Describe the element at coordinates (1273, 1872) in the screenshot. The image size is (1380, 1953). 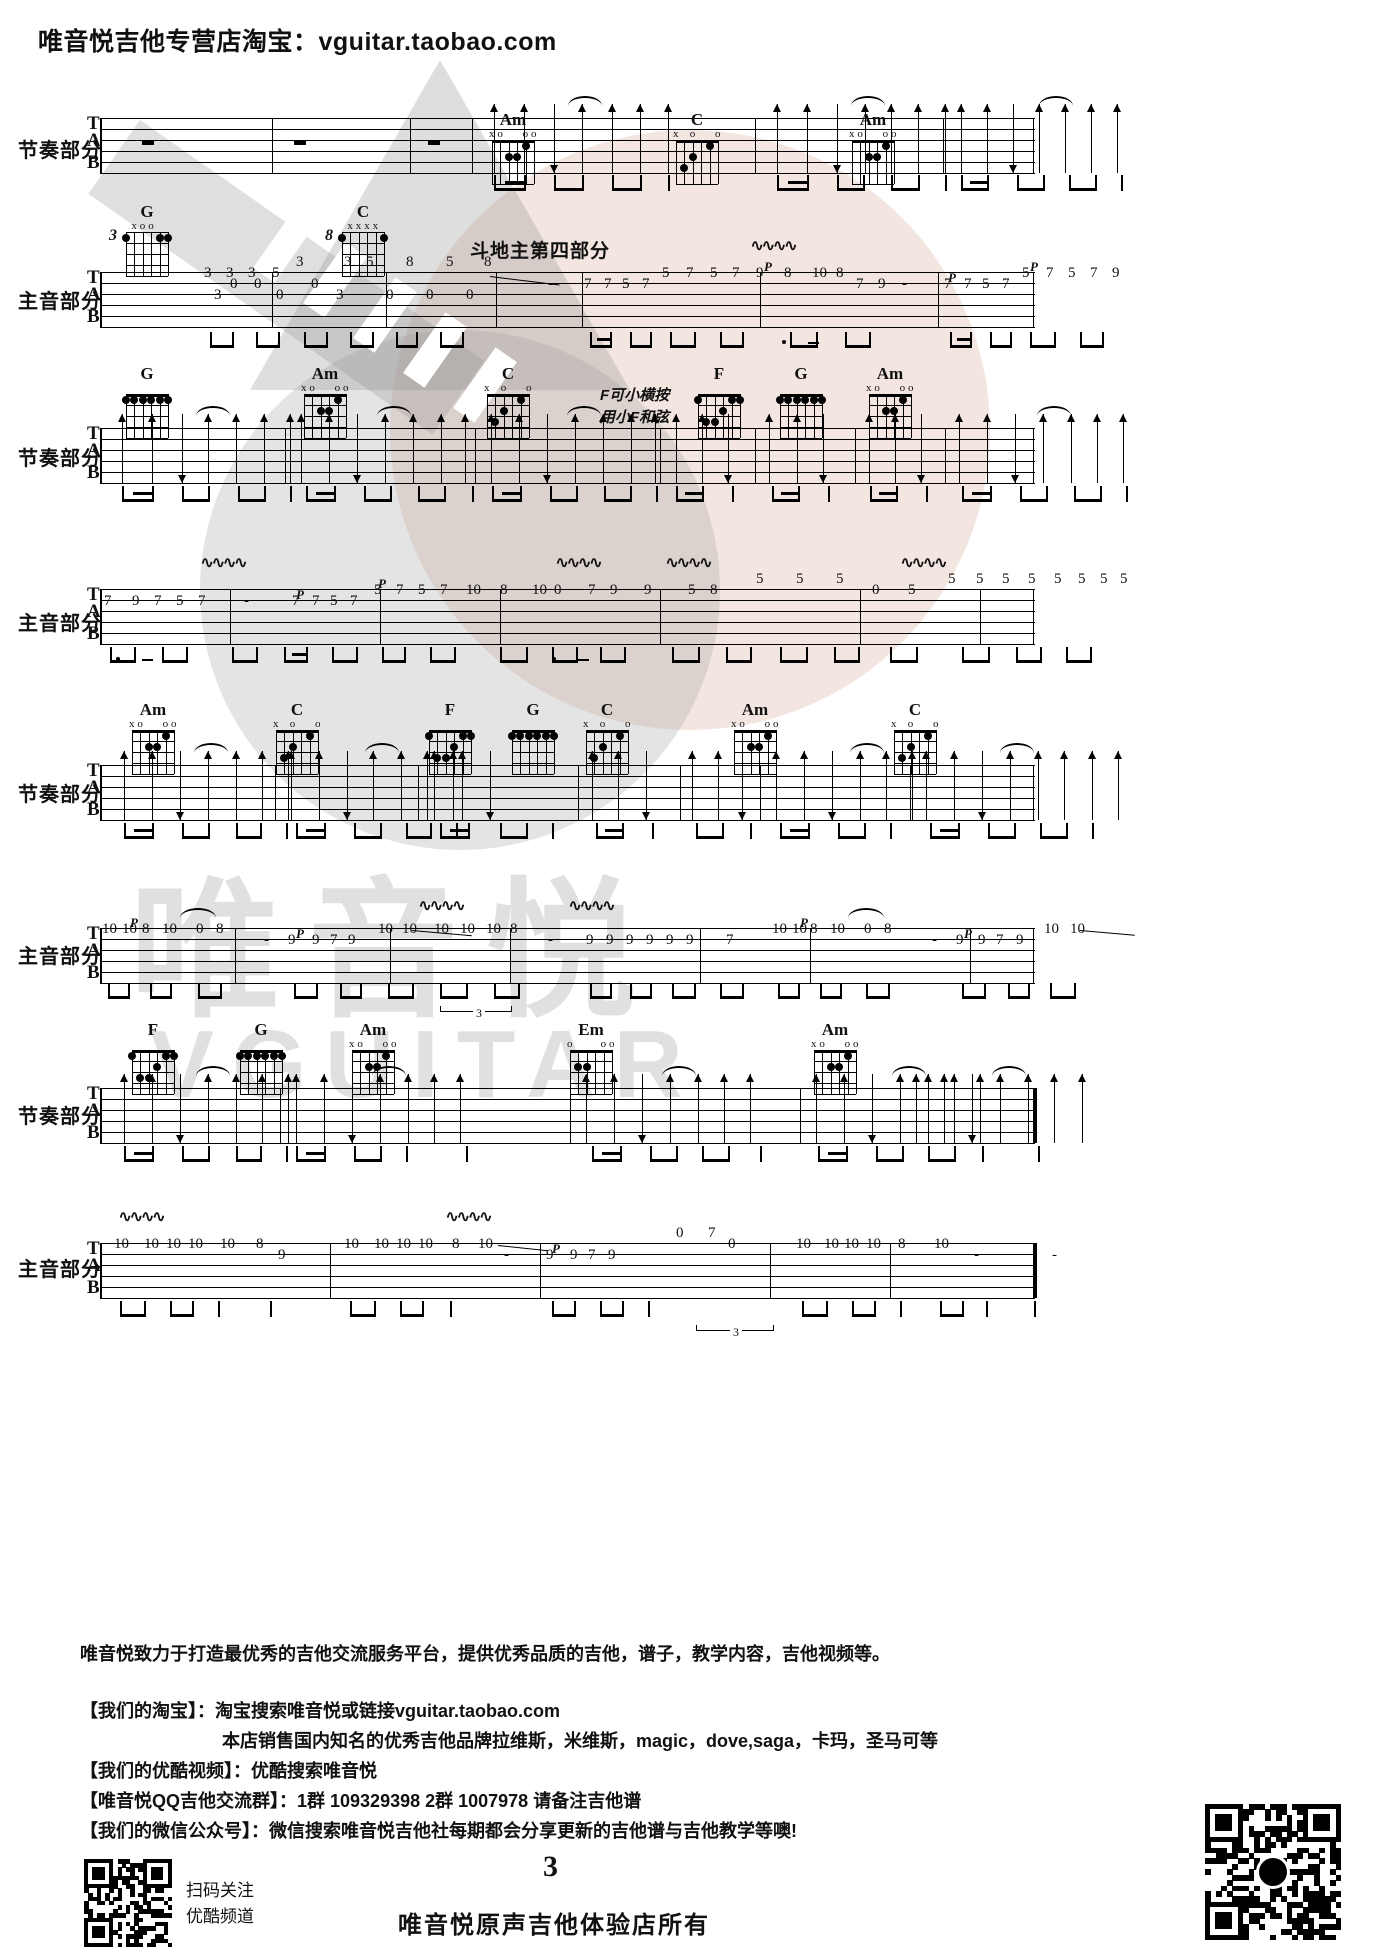
I see `qr-code-wechat` at that location.